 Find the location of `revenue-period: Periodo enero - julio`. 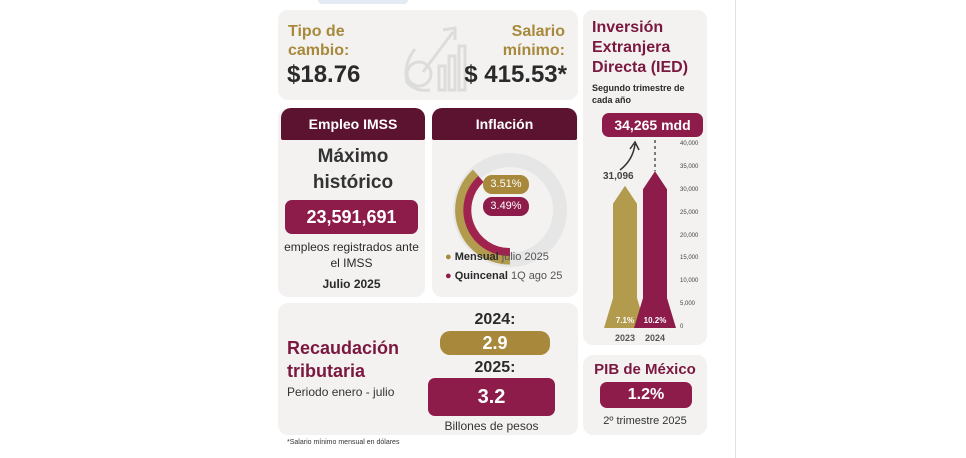

revenue-period: Periodo enero - julio is located at coordinates (341, 392).